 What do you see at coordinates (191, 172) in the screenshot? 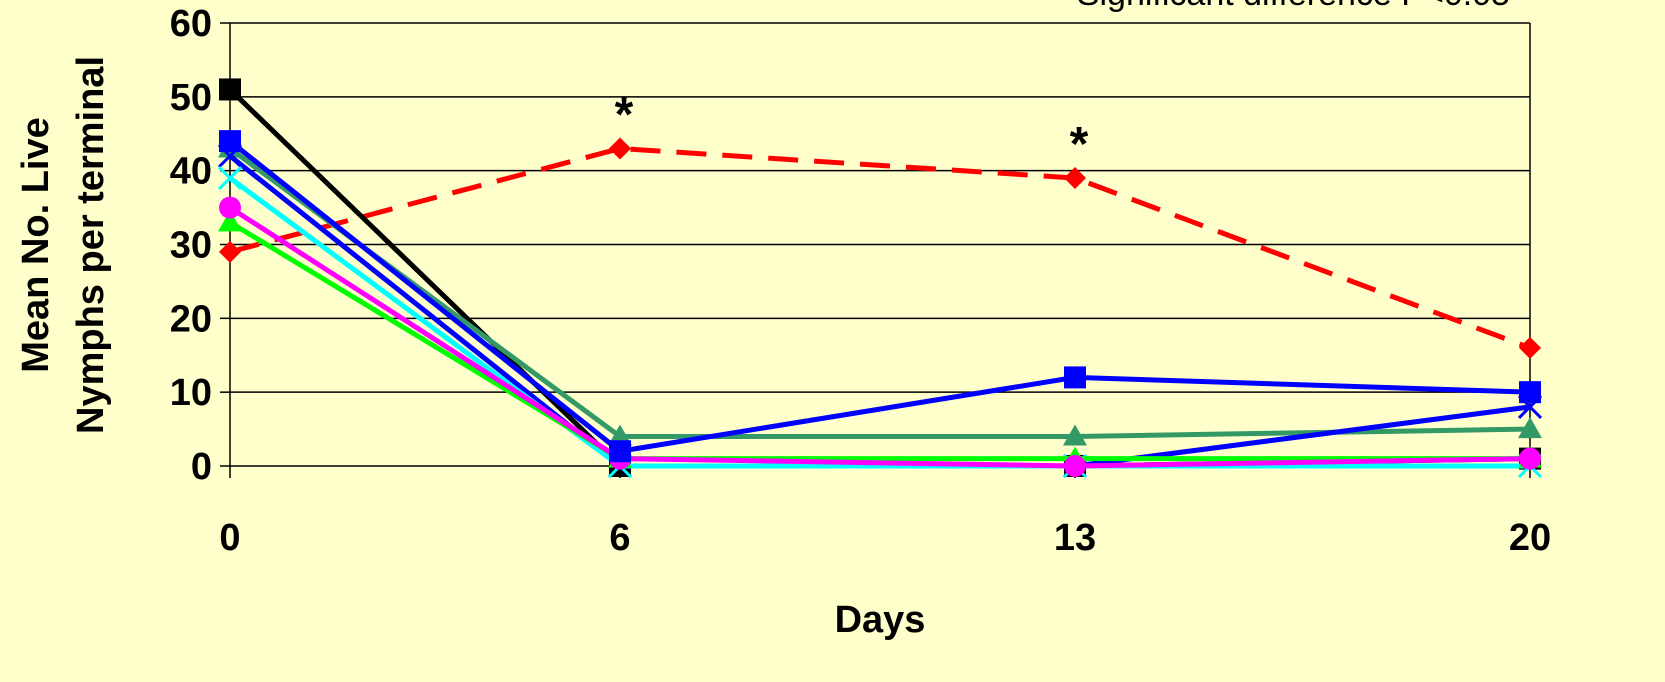
I see `y-tick-label: 40` at bounding box center [191, 172].